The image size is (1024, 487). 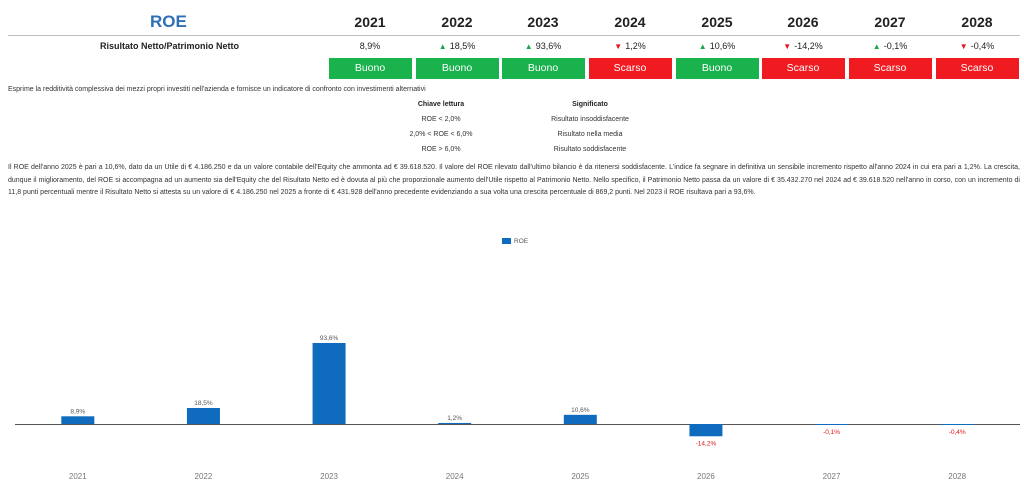 What do you see at coordinates (78, 476) in the screenshot?
I see `x-tick-label-2021: 2021` at bounding box center [78, 476].